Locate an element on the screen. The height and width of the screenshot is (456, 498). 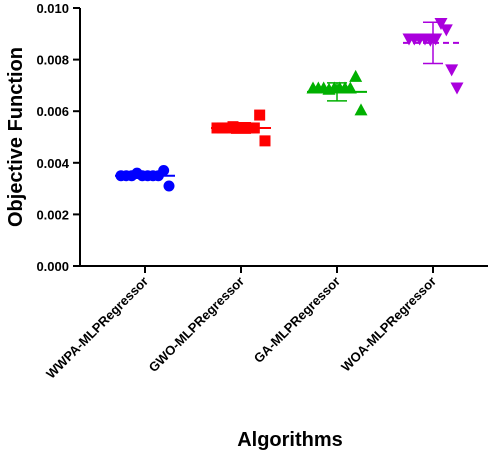
x-tick-label: WWPA-MLPRegressor is located at coordinates (97, 328).